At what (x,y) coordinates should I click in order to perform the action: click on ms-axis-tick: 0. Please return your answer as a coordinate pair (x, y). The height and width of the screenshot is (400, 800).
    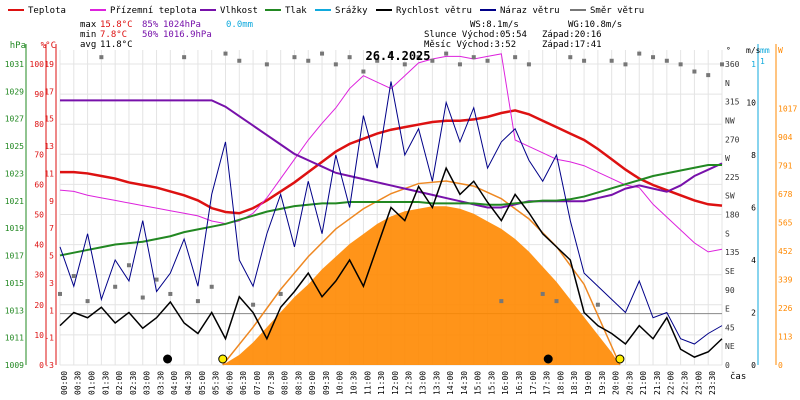
    Looking at the image, I should click on (753, 365).